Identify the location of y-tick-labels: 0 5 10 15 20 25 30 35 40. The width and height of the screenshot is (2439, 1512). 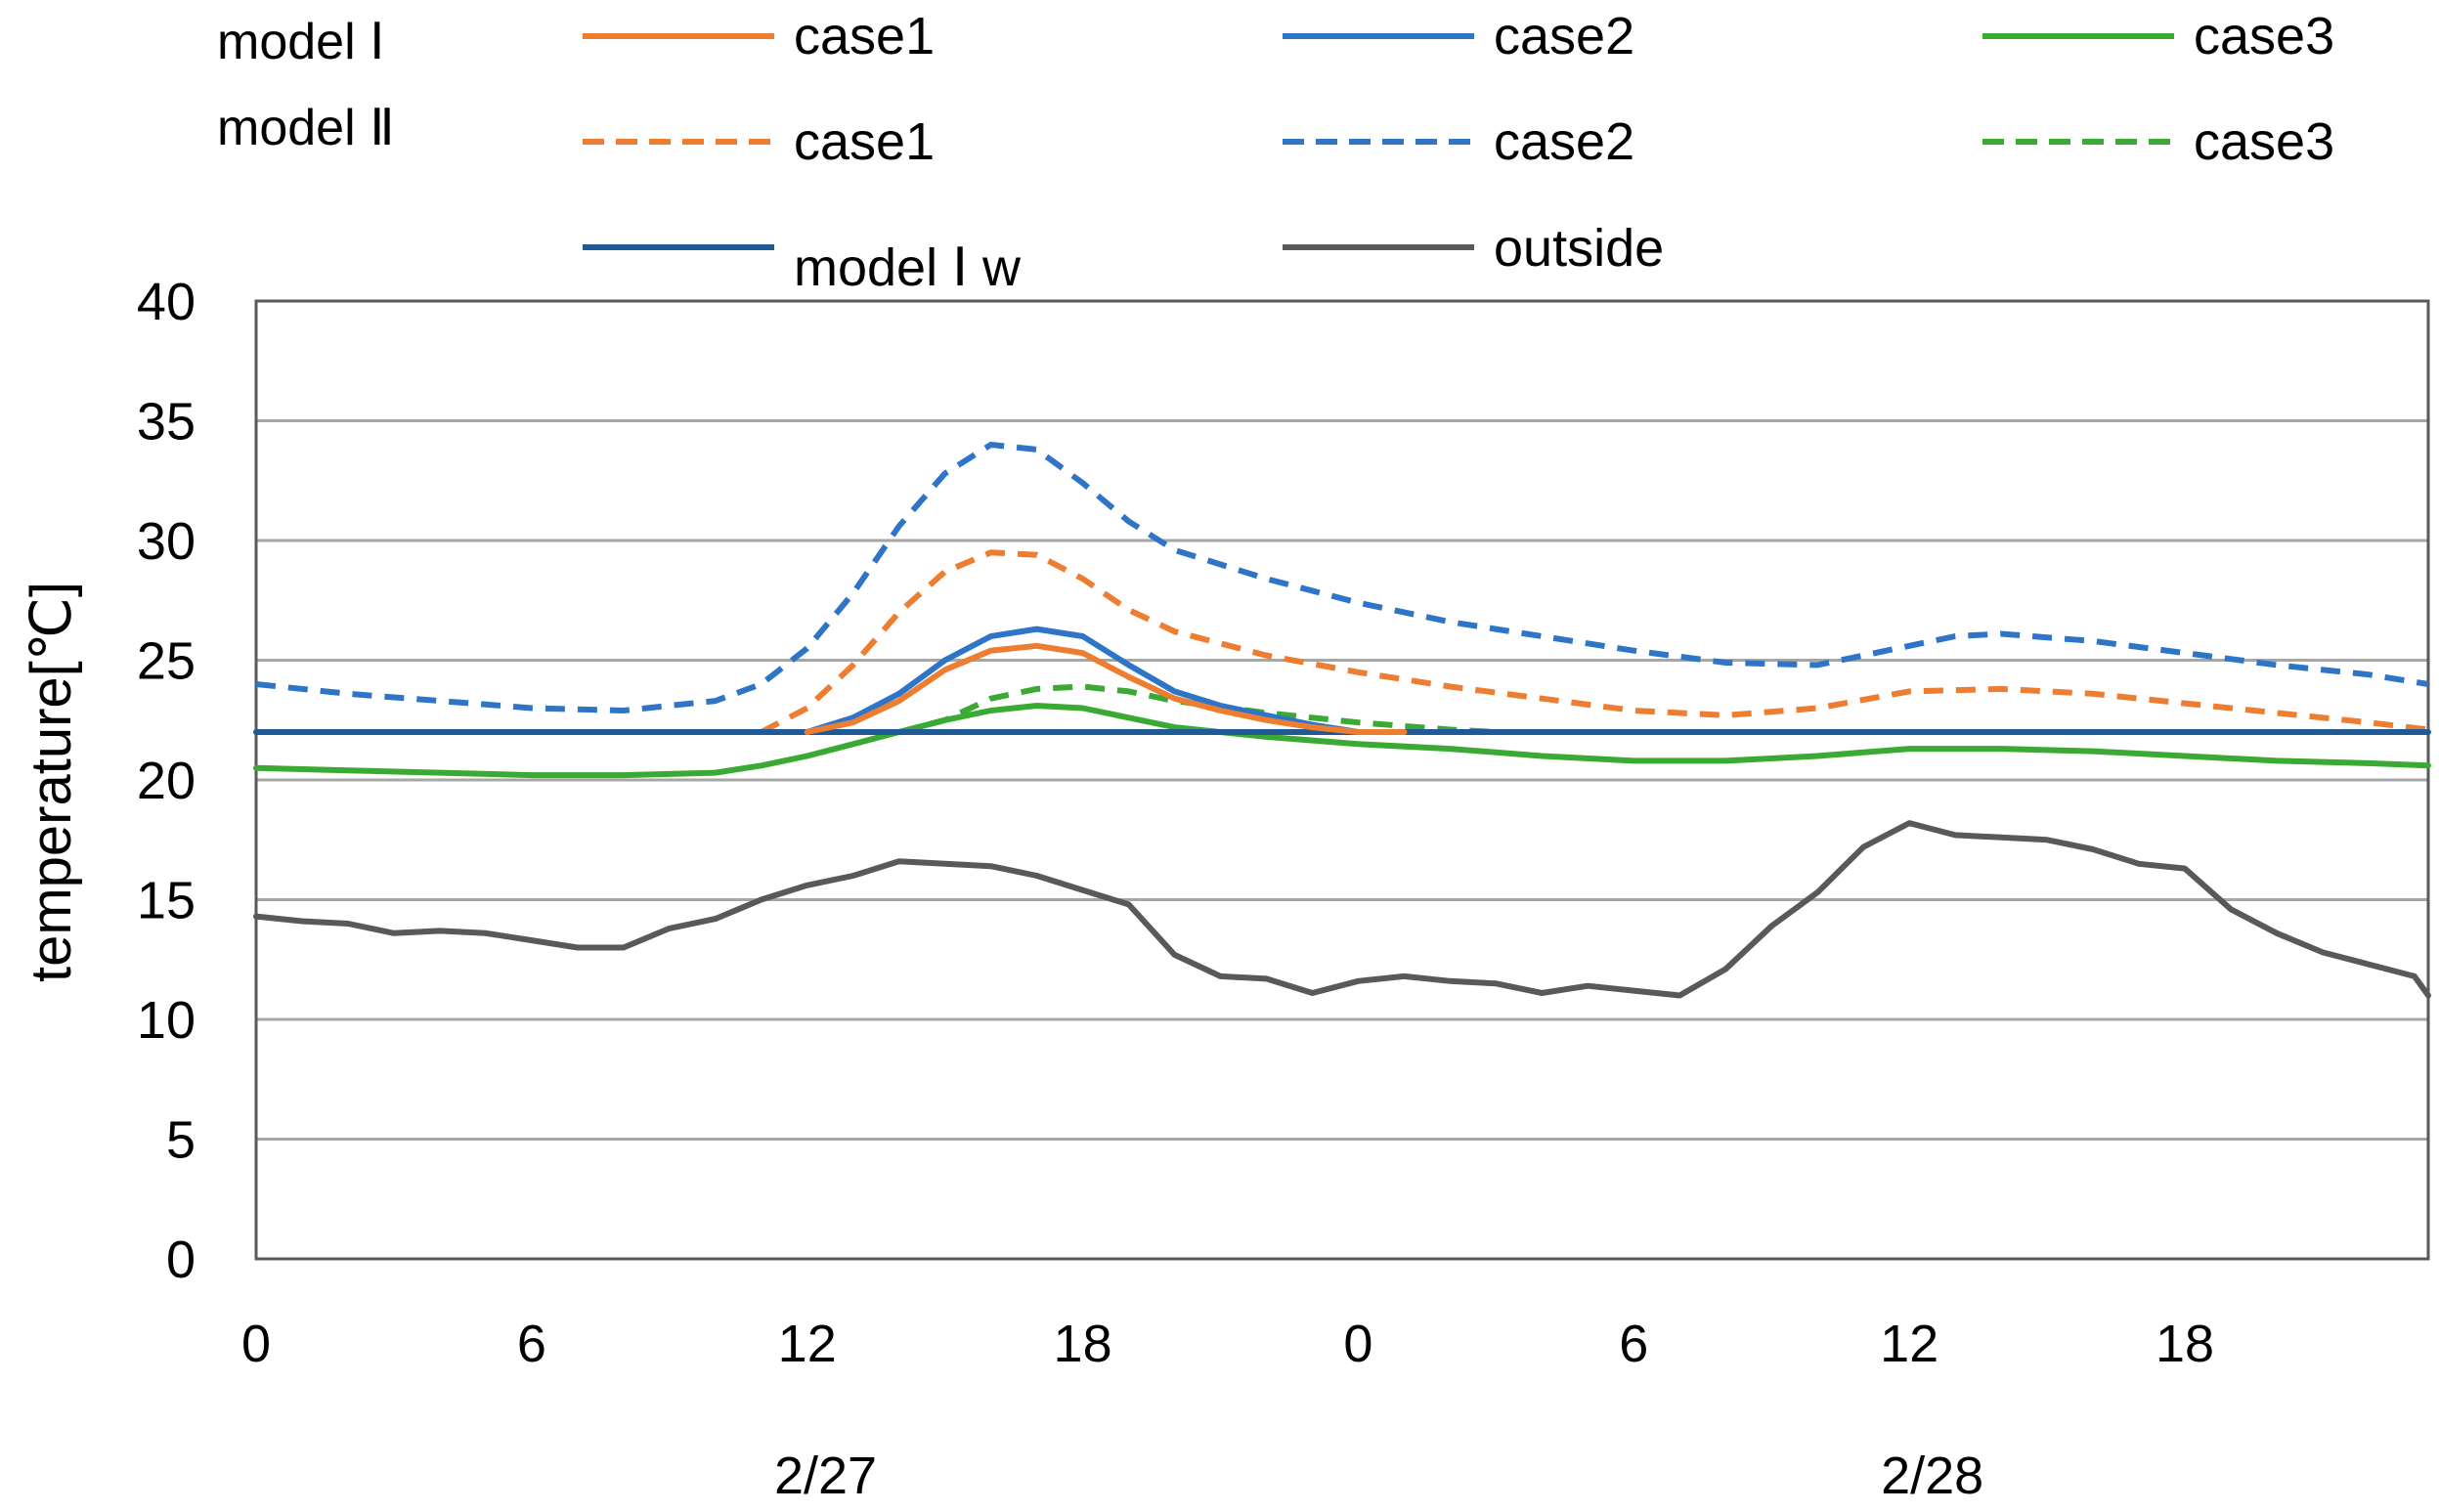
(166, 781).